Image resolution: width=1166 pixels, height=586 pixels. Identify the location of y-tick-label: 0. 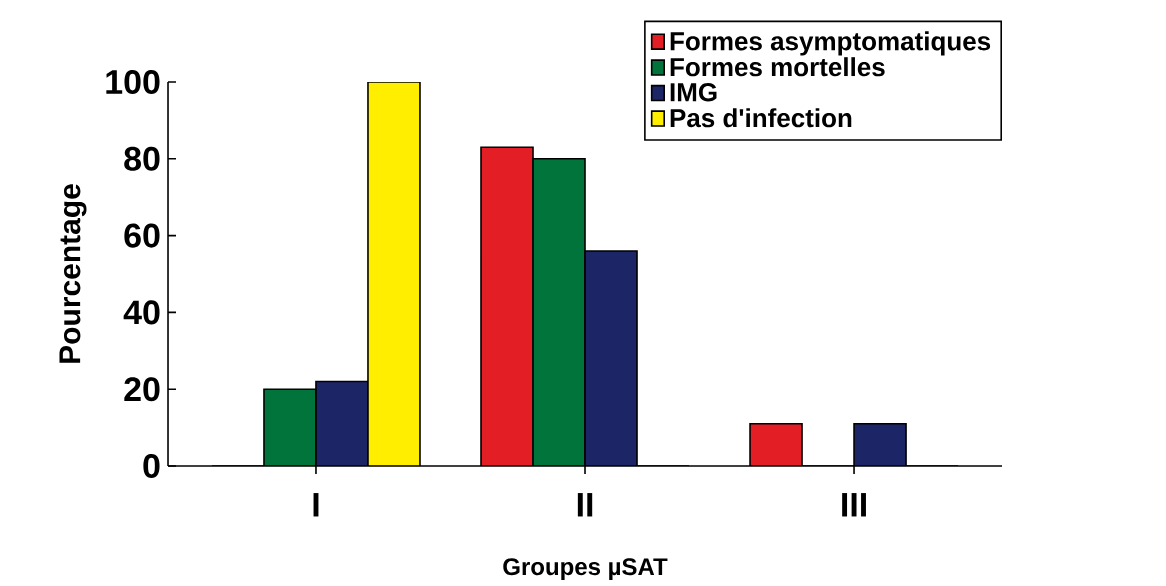
(151, 466).